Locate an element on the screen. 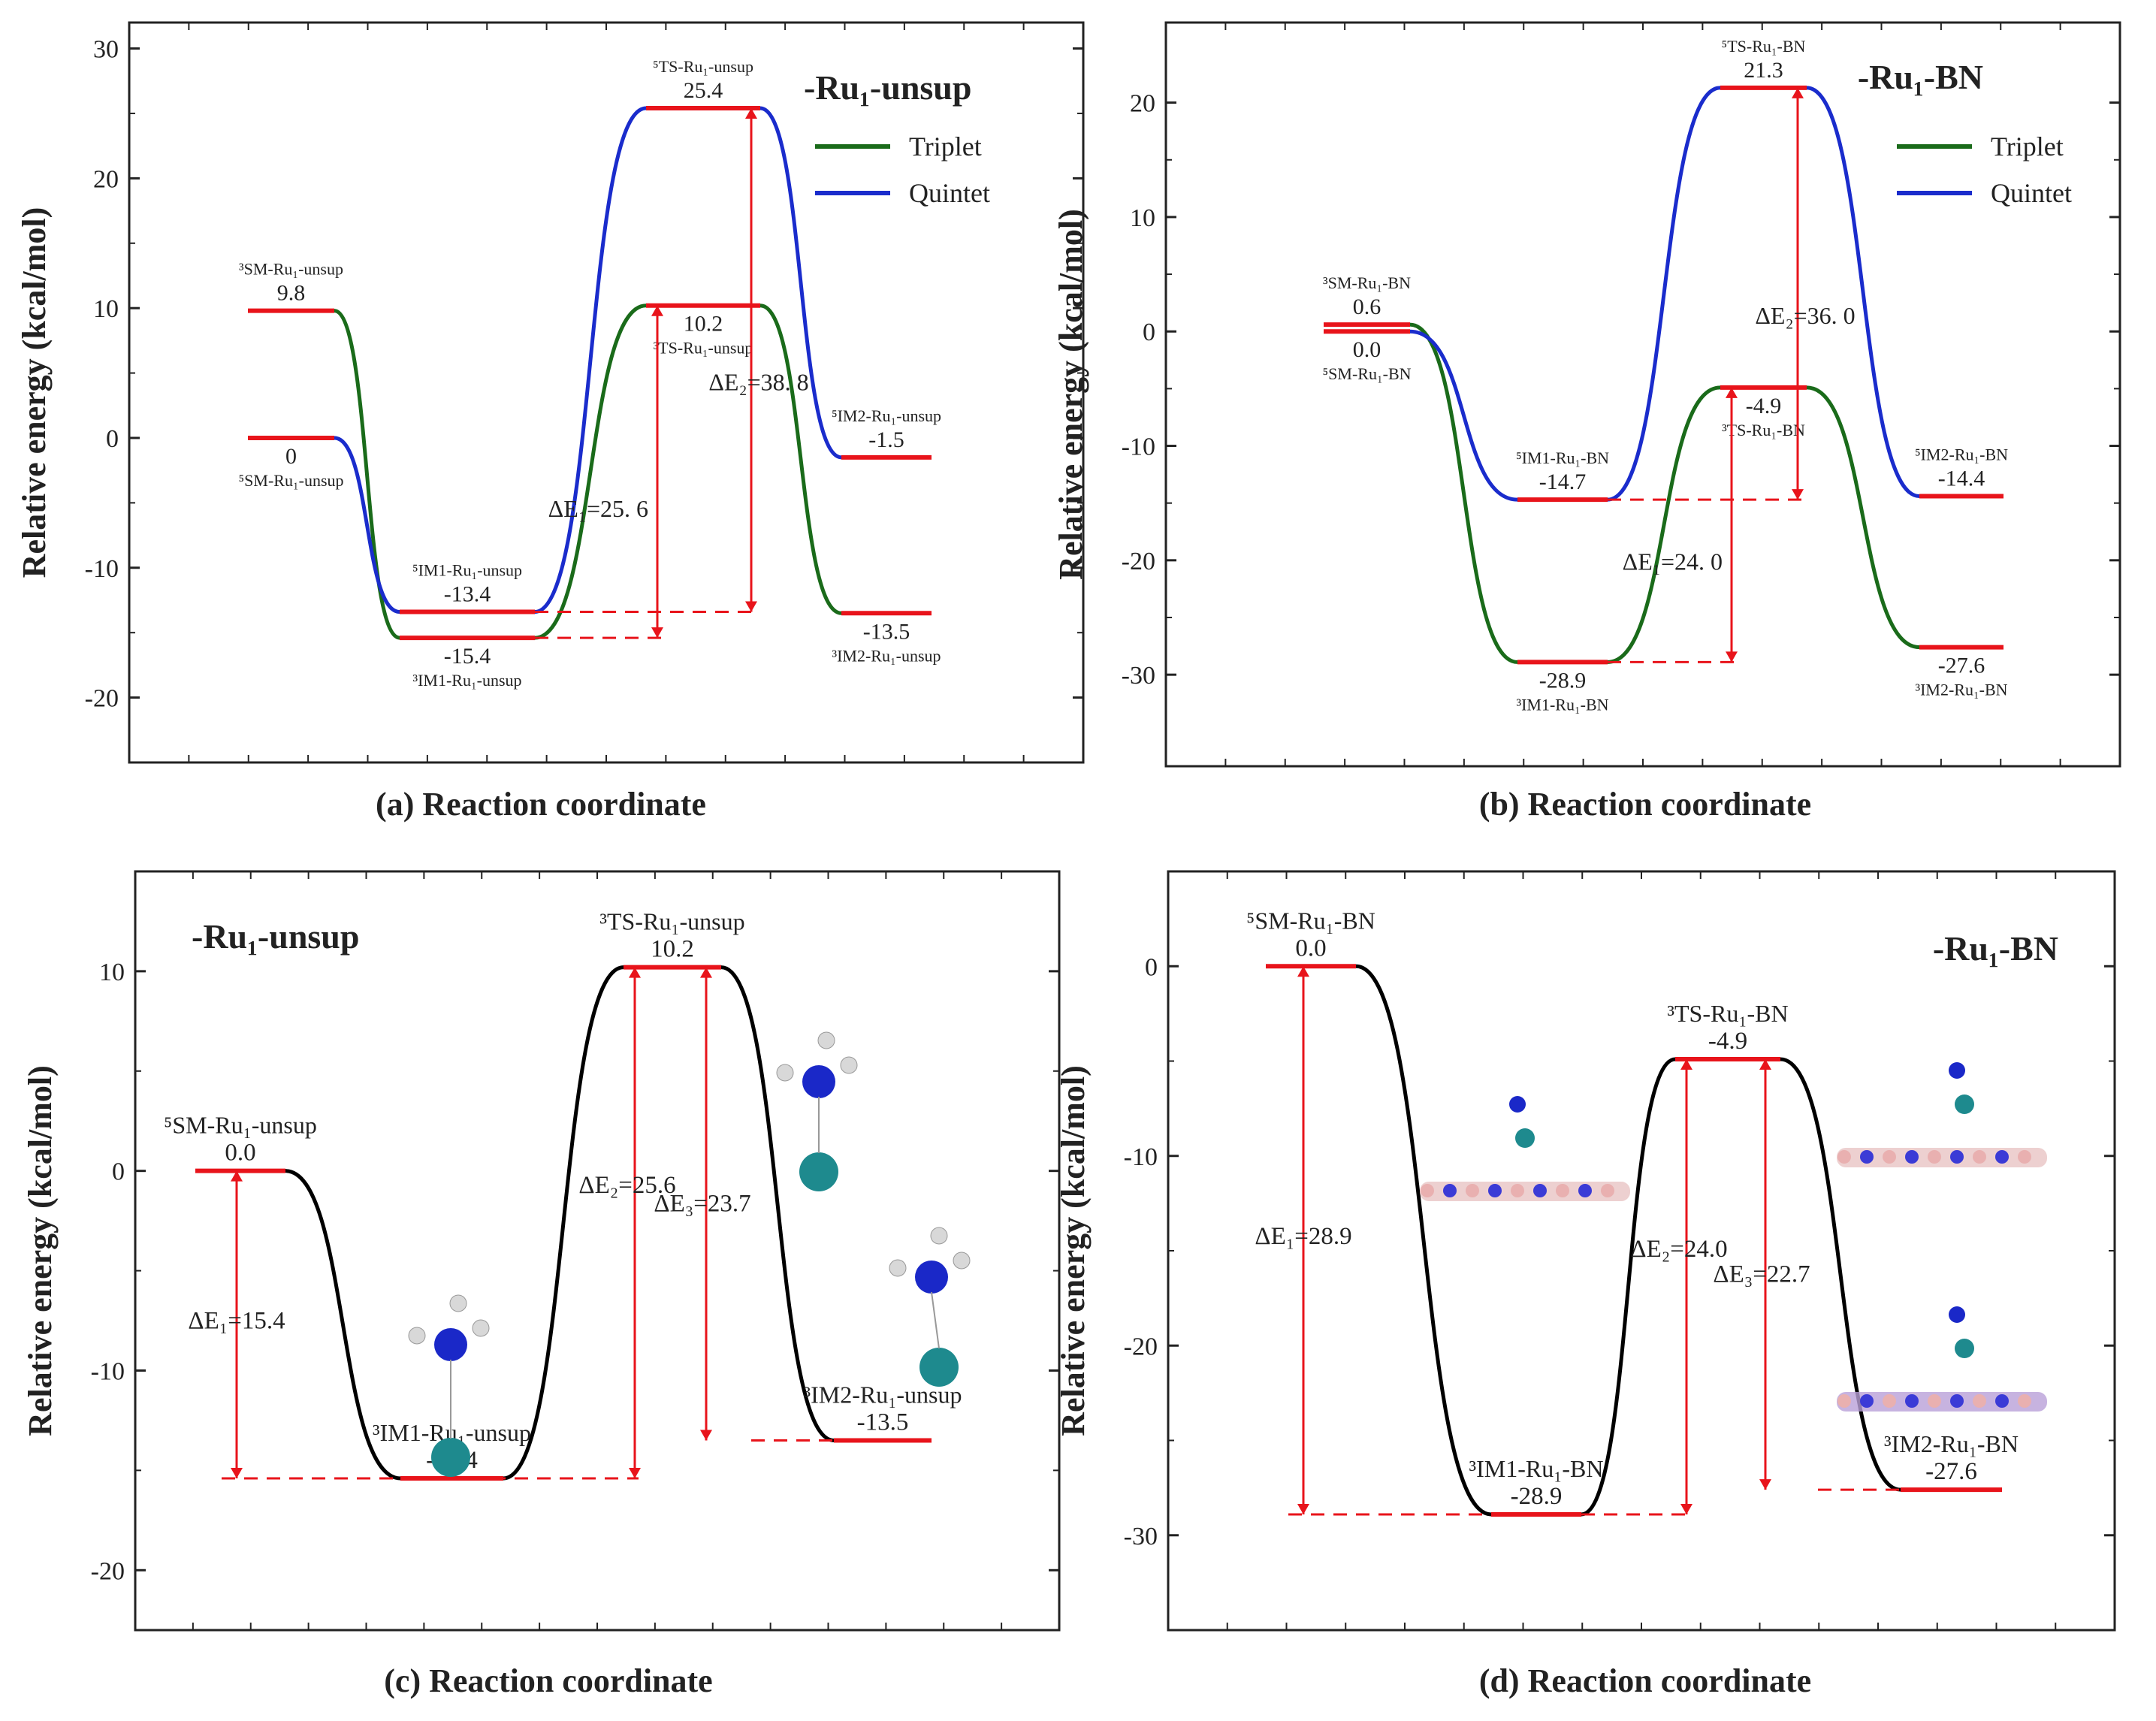 The image size is (2156, 1721). energy-value: -28.9 is located at coordinates (1537, 1496).